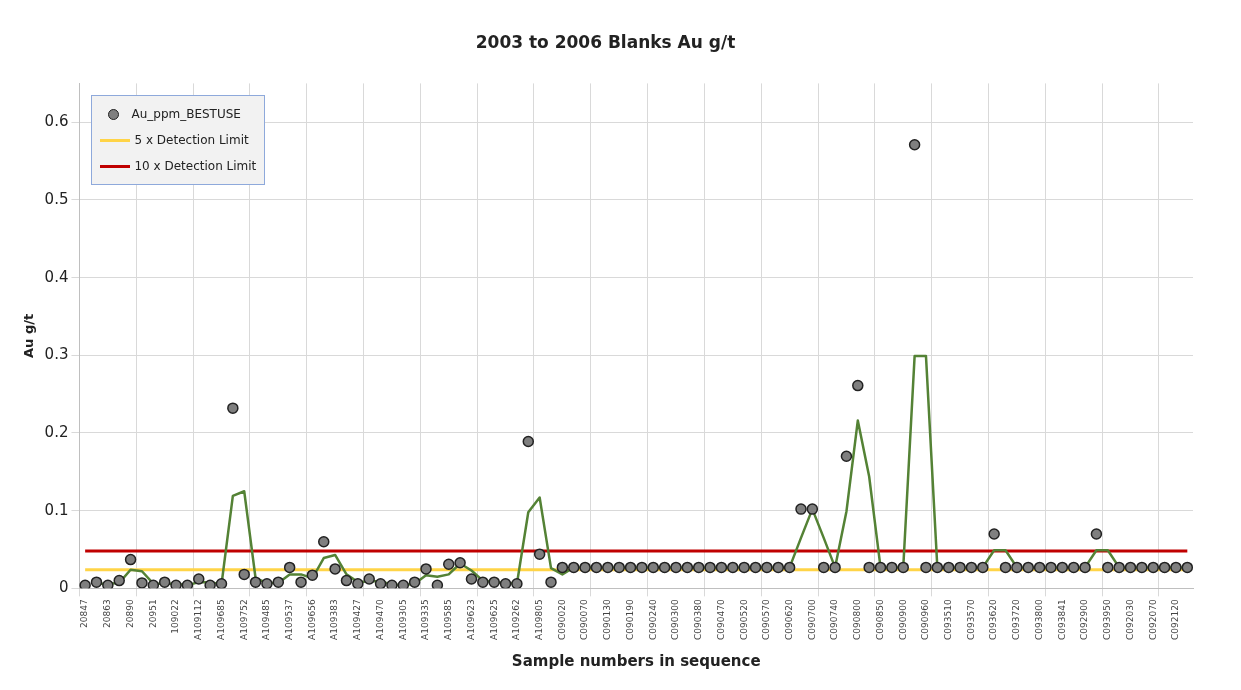  I want to click on x-tick-label: C090240, so click(652, 619).